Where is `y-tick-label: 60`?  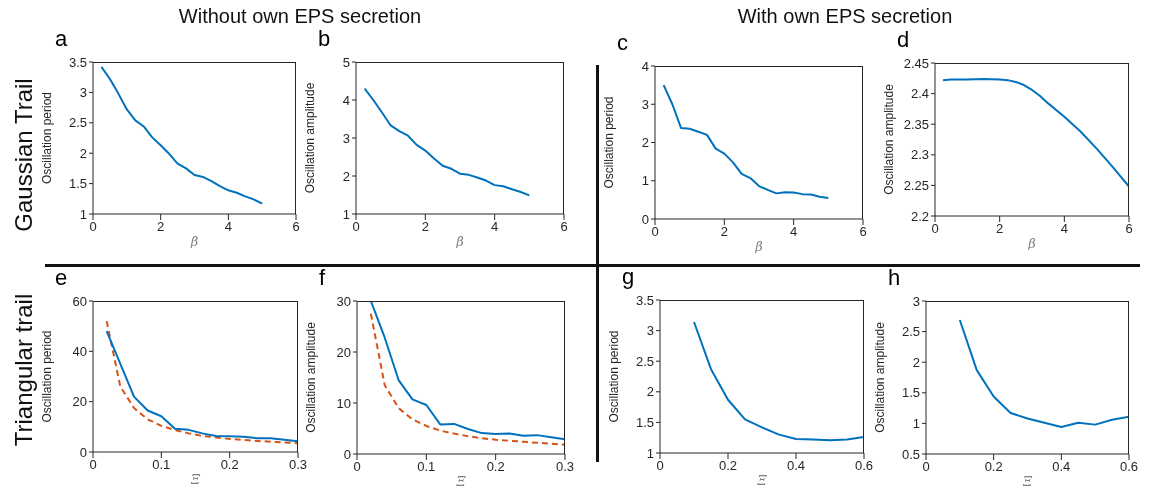
y-tick-label: 60 is located at coordinates (79, 301).